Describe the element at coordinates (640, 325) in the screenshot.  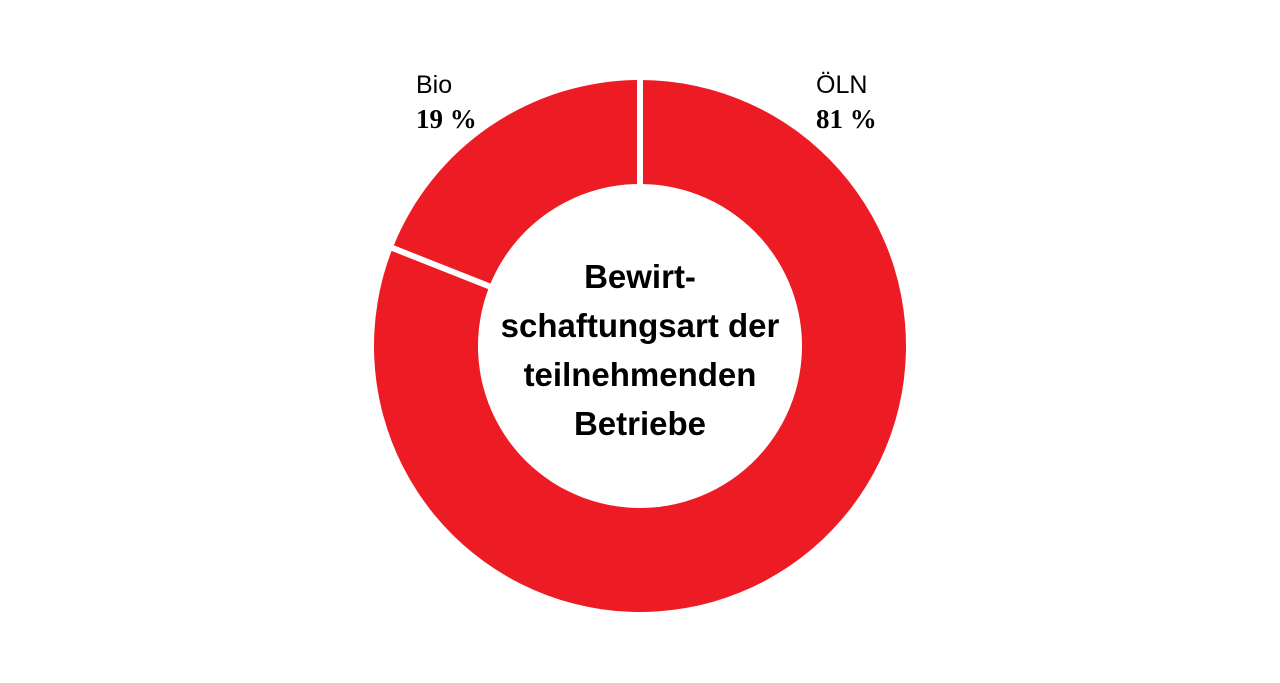
I see `chart-title-line-2: schaftungsart der` at that location.